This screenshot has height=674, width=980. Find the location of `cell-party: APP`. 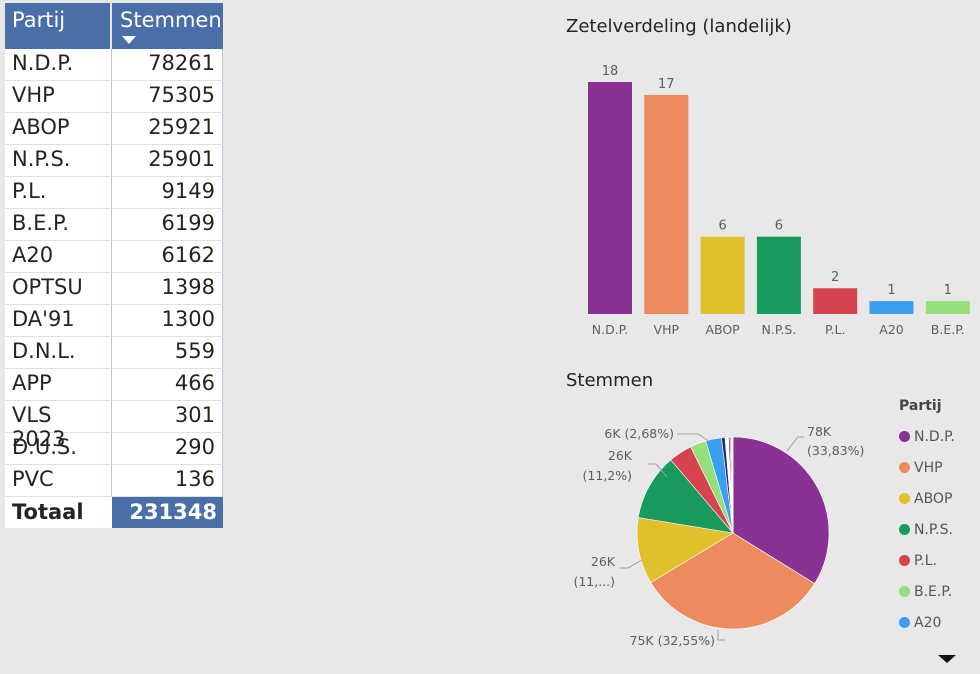

cell-party: APP is located at coordinates (58, 385).